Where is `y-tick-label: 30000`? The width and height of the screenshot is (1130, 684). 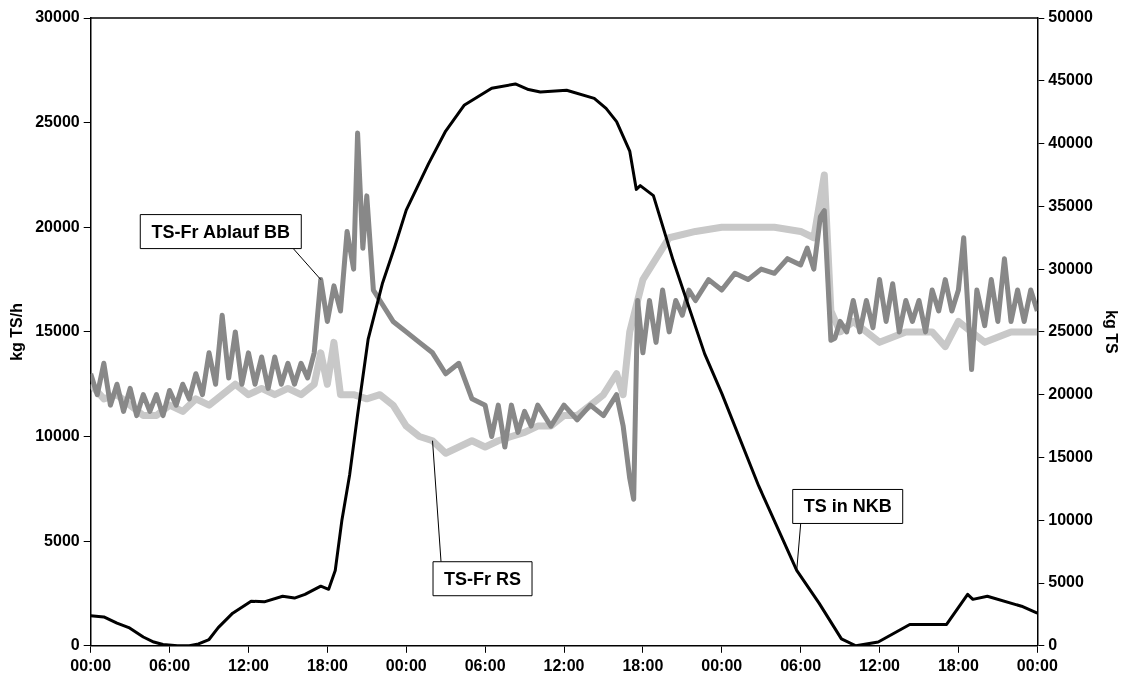
y-tick-label: 30000 is located at coordinates (57, 17).